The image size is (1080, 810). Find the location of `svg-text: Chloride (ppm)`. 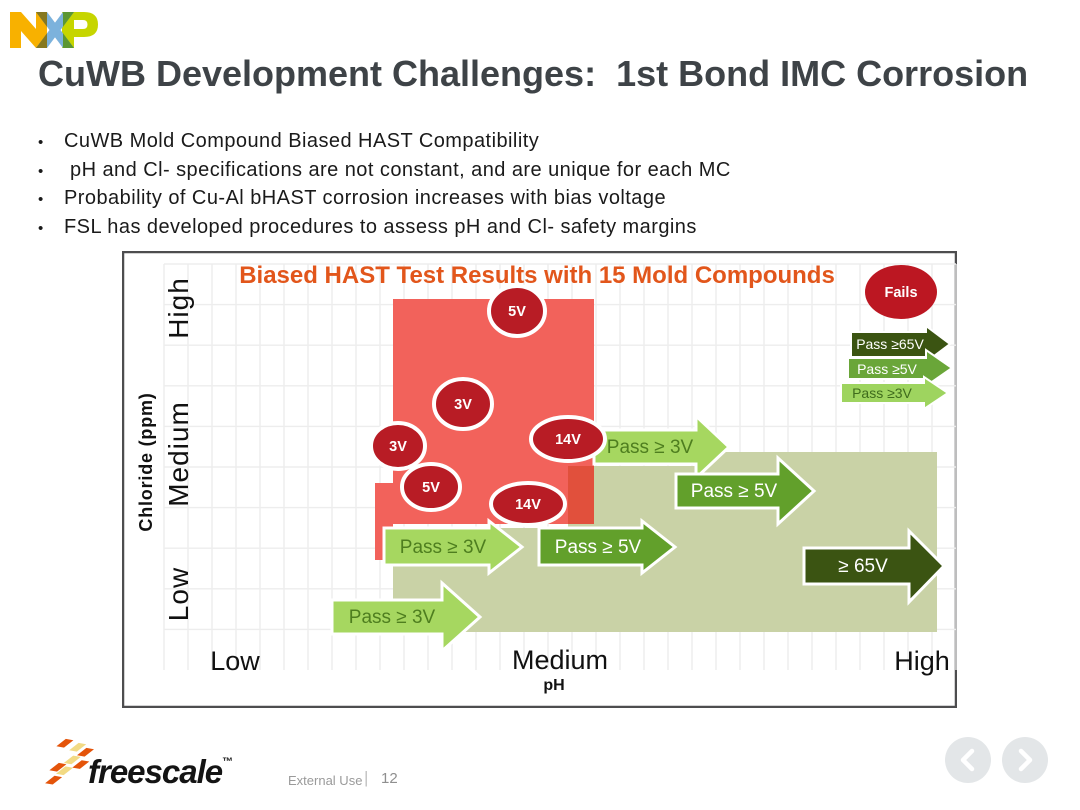

svg-text: Chloride (ppm) is located at coordinates (146, 461).